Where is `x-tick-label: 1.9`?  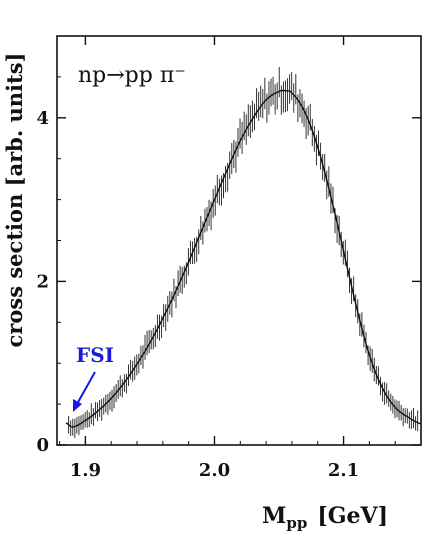 x-tick-label: 1.9 is located at coordinates (85, 470).